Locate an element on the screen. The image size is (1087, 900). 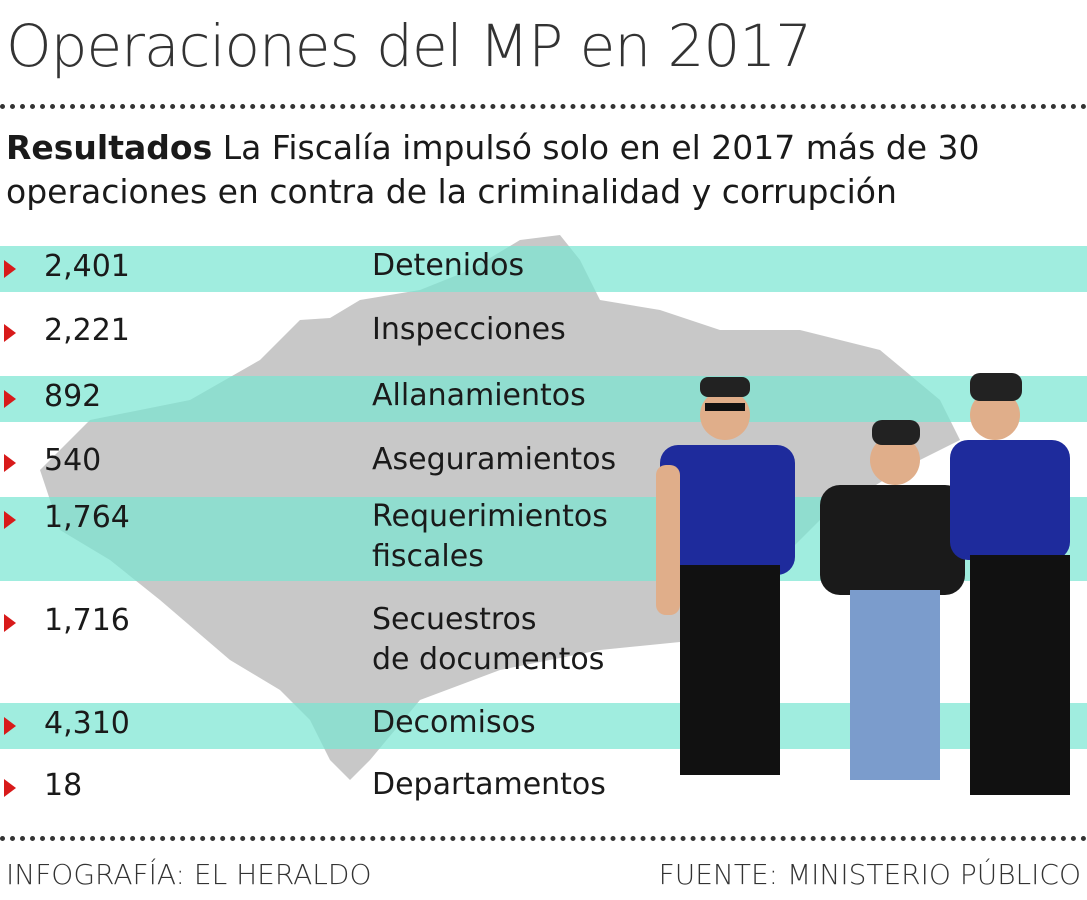
row-value: 1,764 is located at coordinates (87, 517).